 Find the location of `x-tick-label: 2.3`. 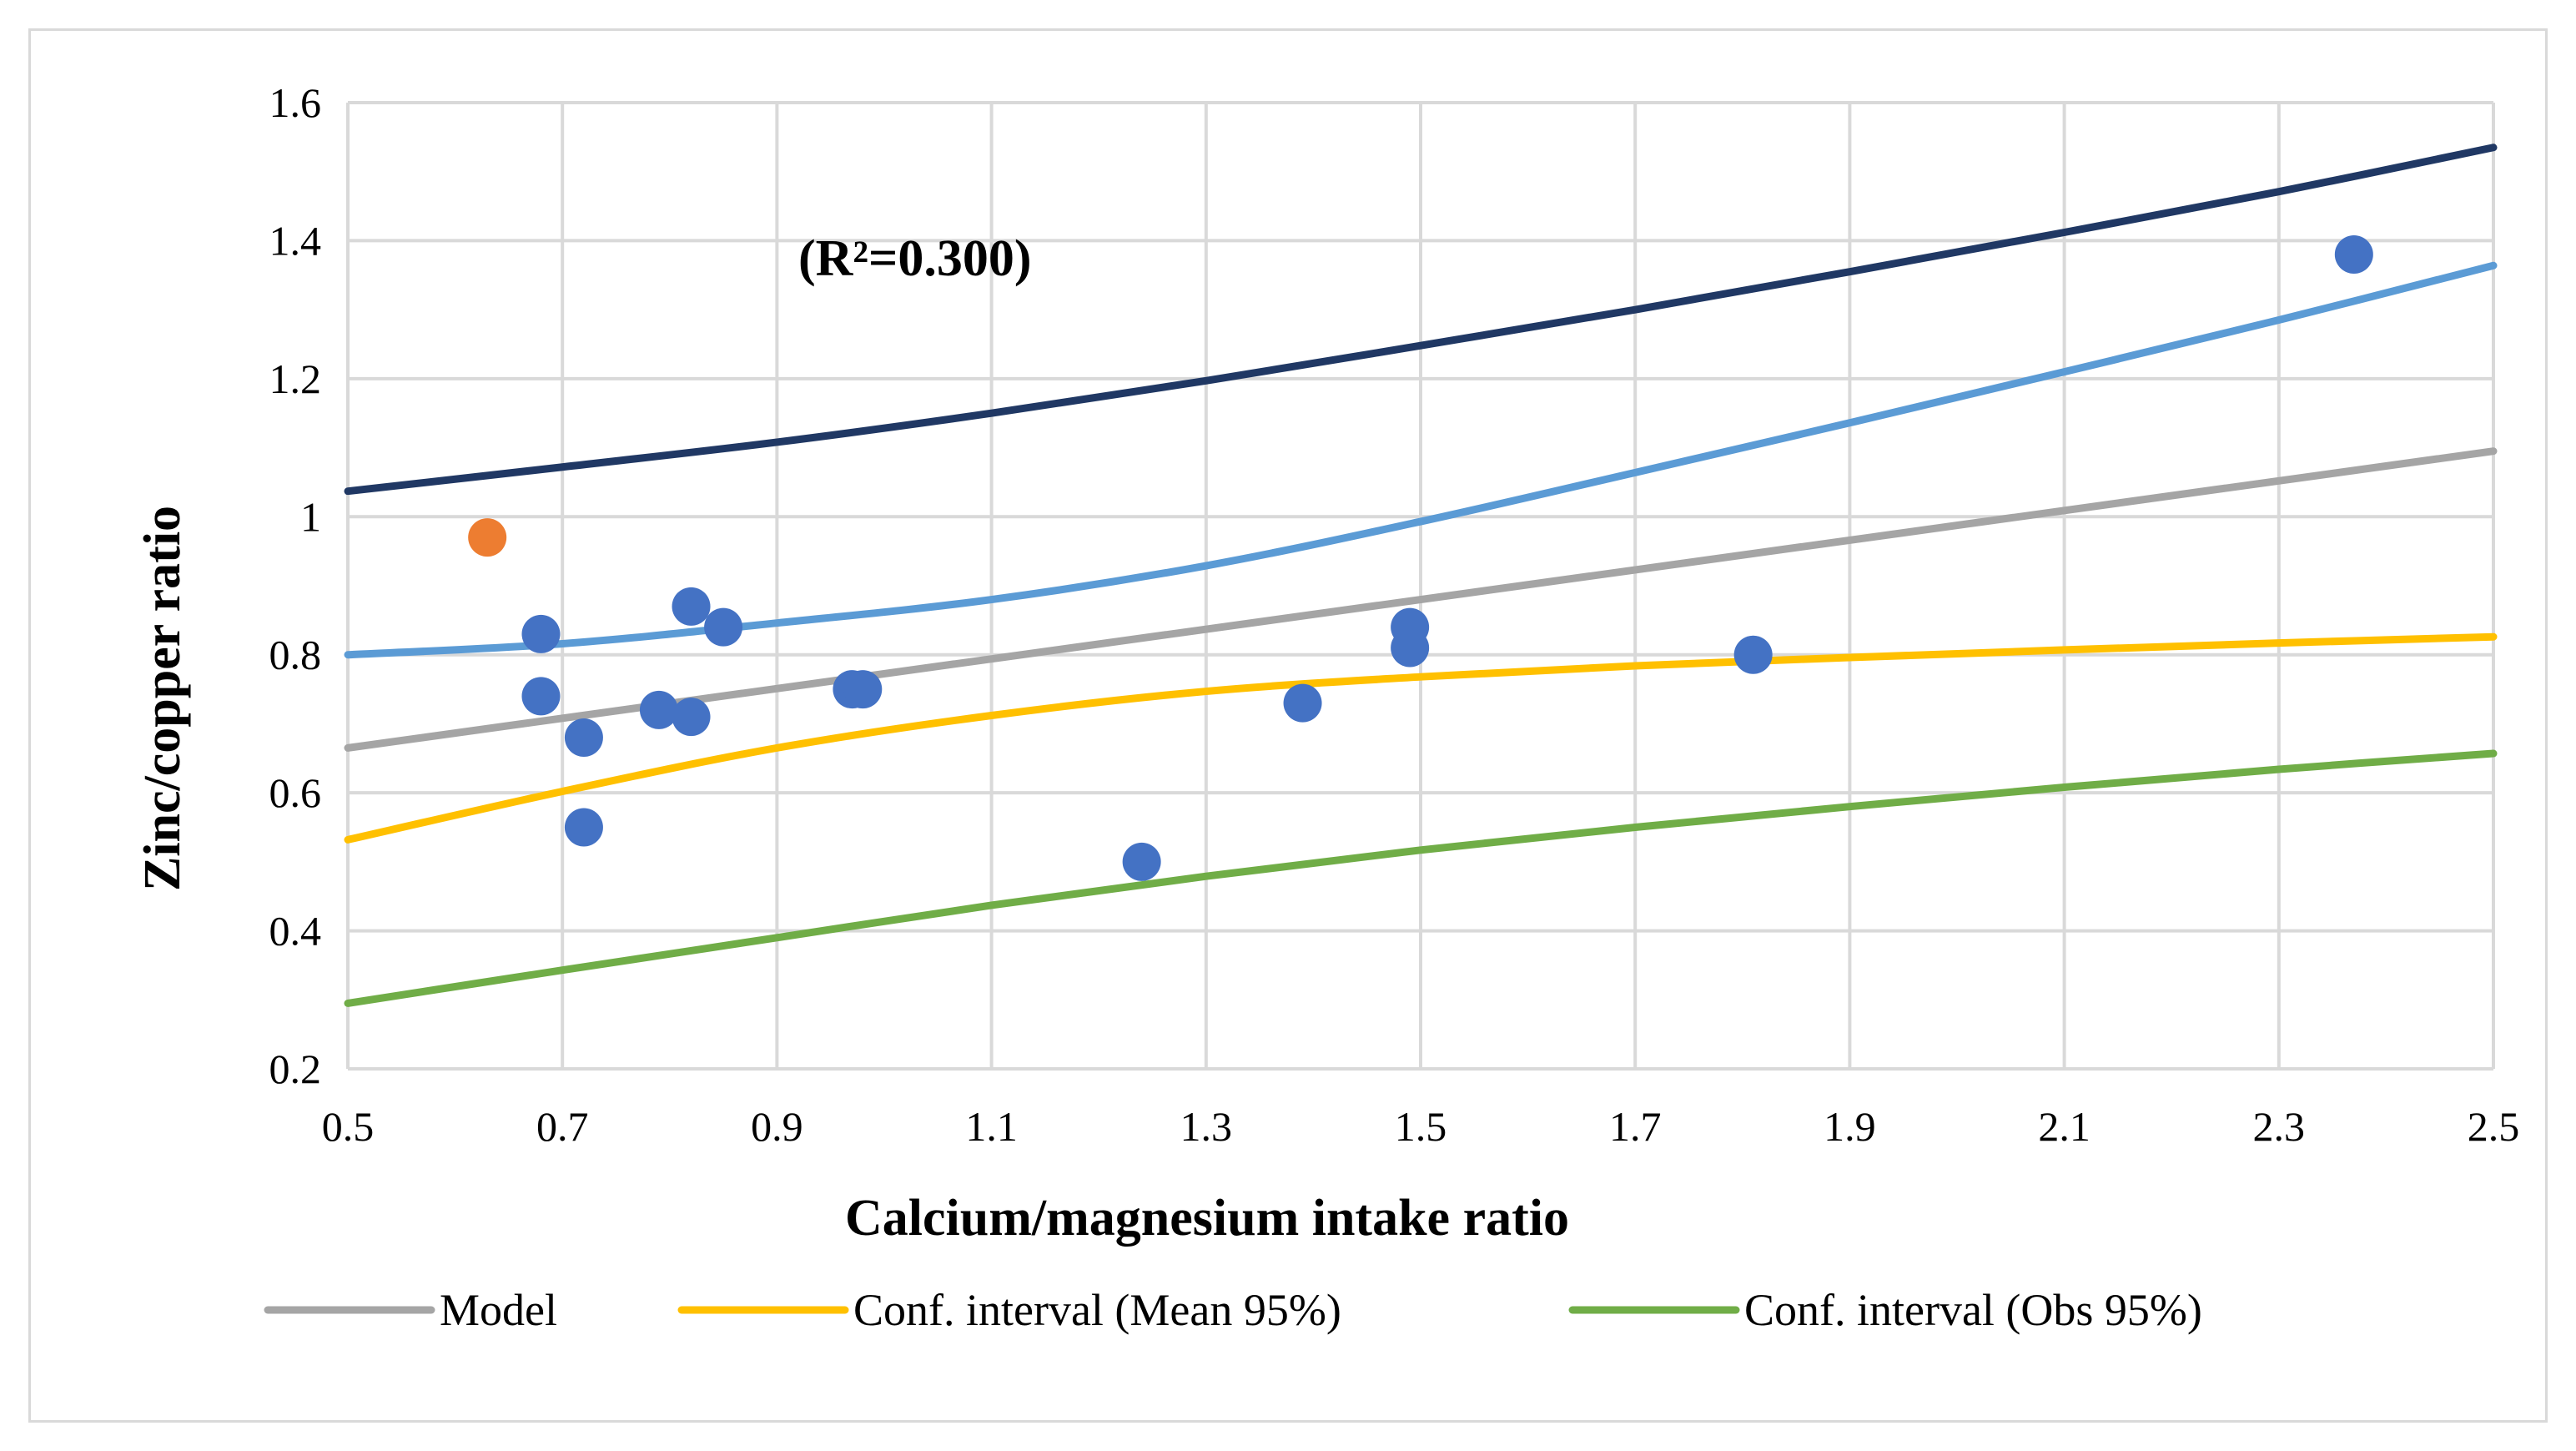

x-tick-label: 2.3 is located at coordinates (2279, 1126).